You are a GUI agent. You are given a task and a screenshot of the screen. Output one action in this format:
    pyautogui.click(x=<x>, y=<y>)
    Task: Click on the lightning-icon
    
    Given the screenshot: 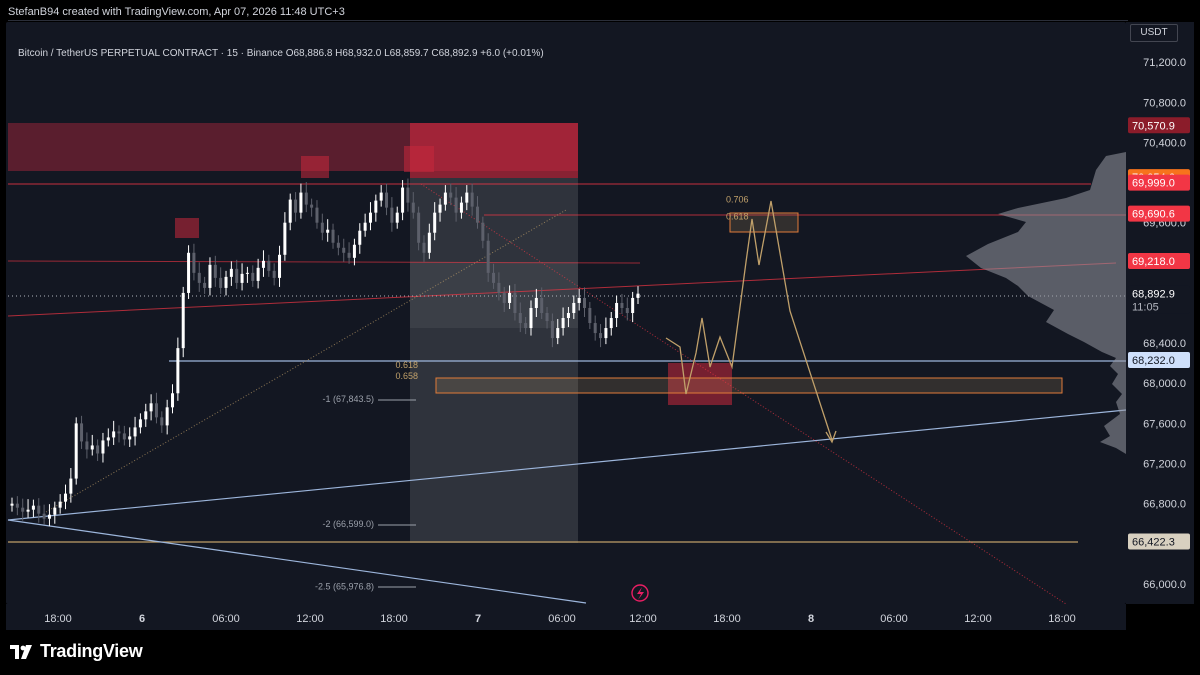 What is the action you would take?
    pyautogui.click(x=640, y=593)
    